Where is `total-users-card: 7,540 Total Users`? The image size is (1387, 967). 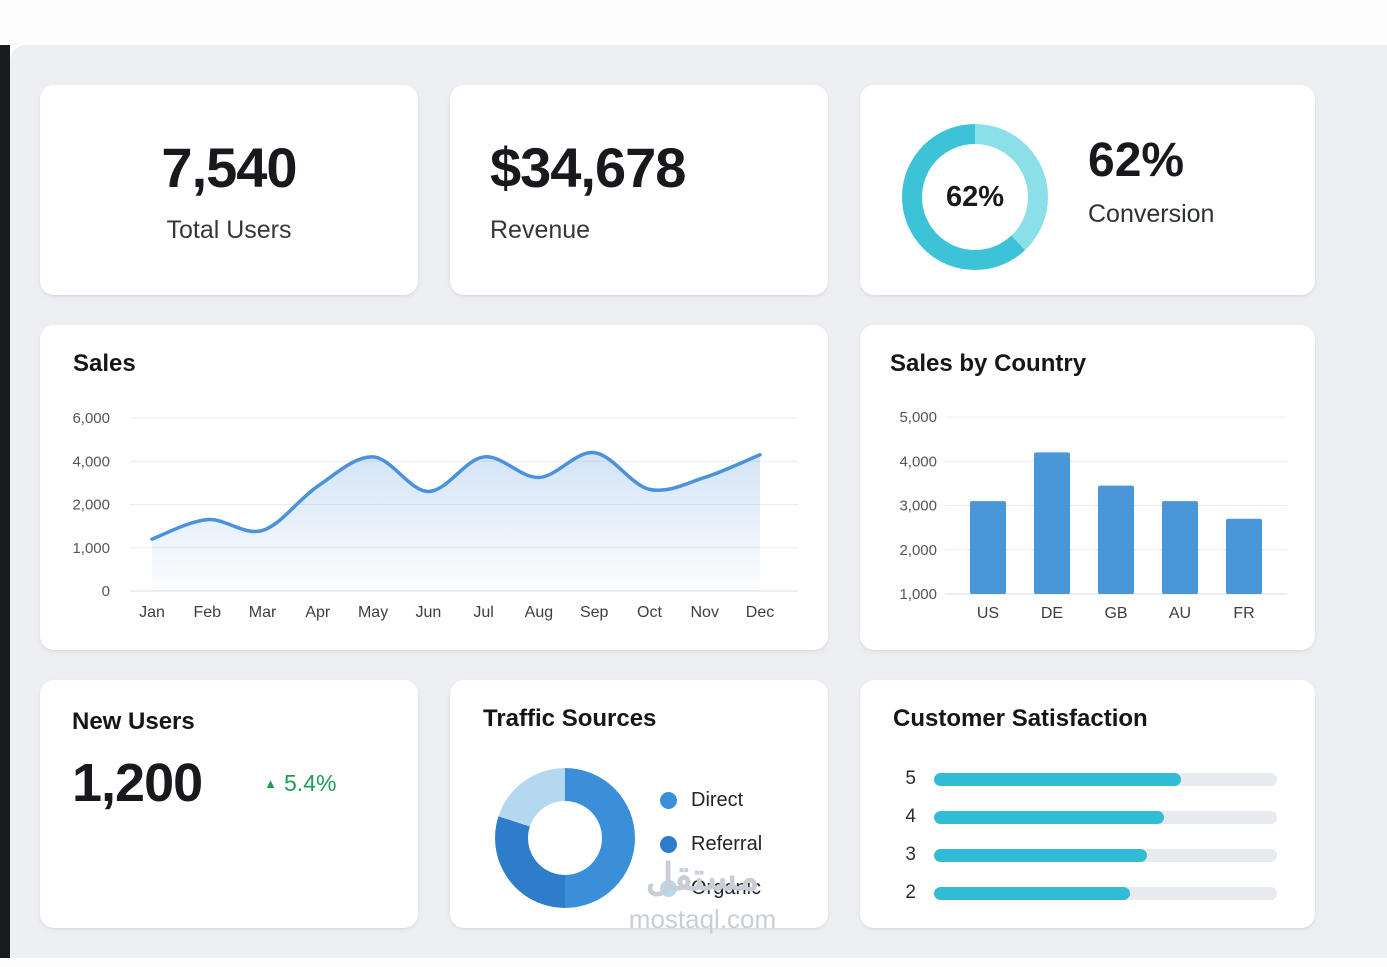 total-users-card: 7,540 Total Users is located at coordinates (229, 190).